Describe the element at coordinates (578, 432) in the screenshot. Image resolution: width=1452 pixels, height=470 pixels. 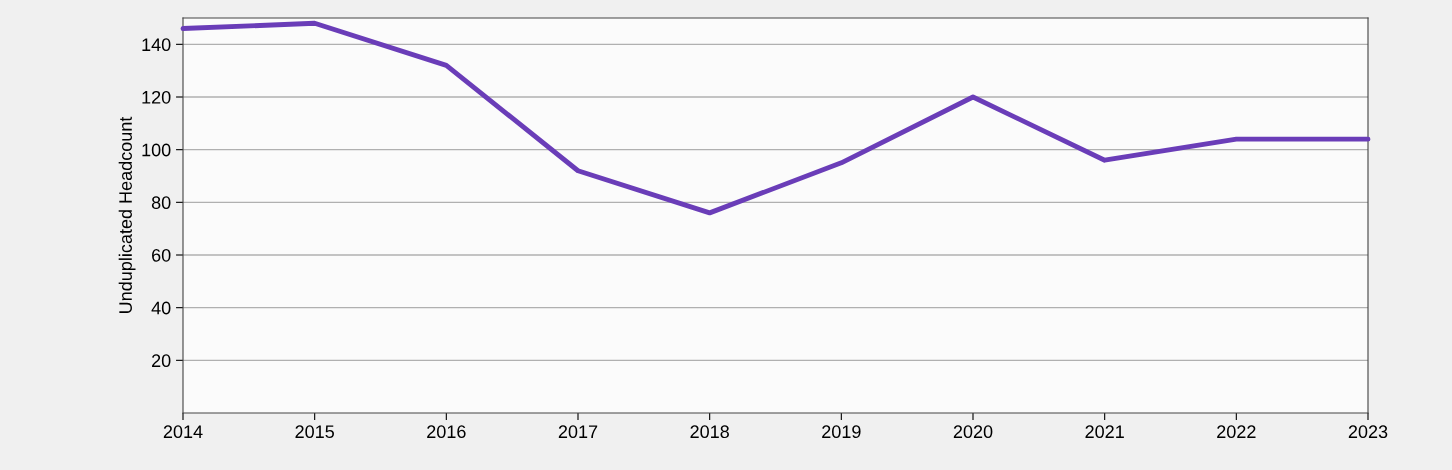
I see `x-tick-label: 2017` at that location.